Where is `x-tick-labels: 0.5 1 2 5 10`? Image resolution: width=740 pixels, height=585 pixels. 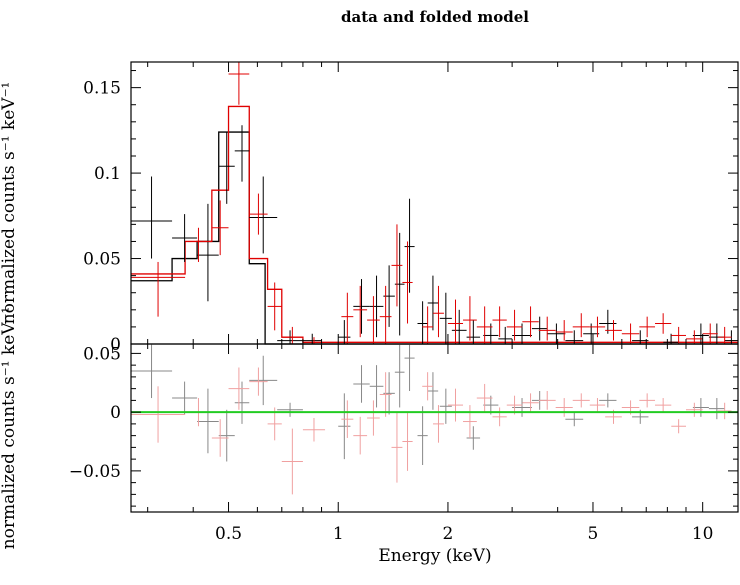 x-tick-labels: 0.5 1 2 5 10 is located at coordinates (464, 534).